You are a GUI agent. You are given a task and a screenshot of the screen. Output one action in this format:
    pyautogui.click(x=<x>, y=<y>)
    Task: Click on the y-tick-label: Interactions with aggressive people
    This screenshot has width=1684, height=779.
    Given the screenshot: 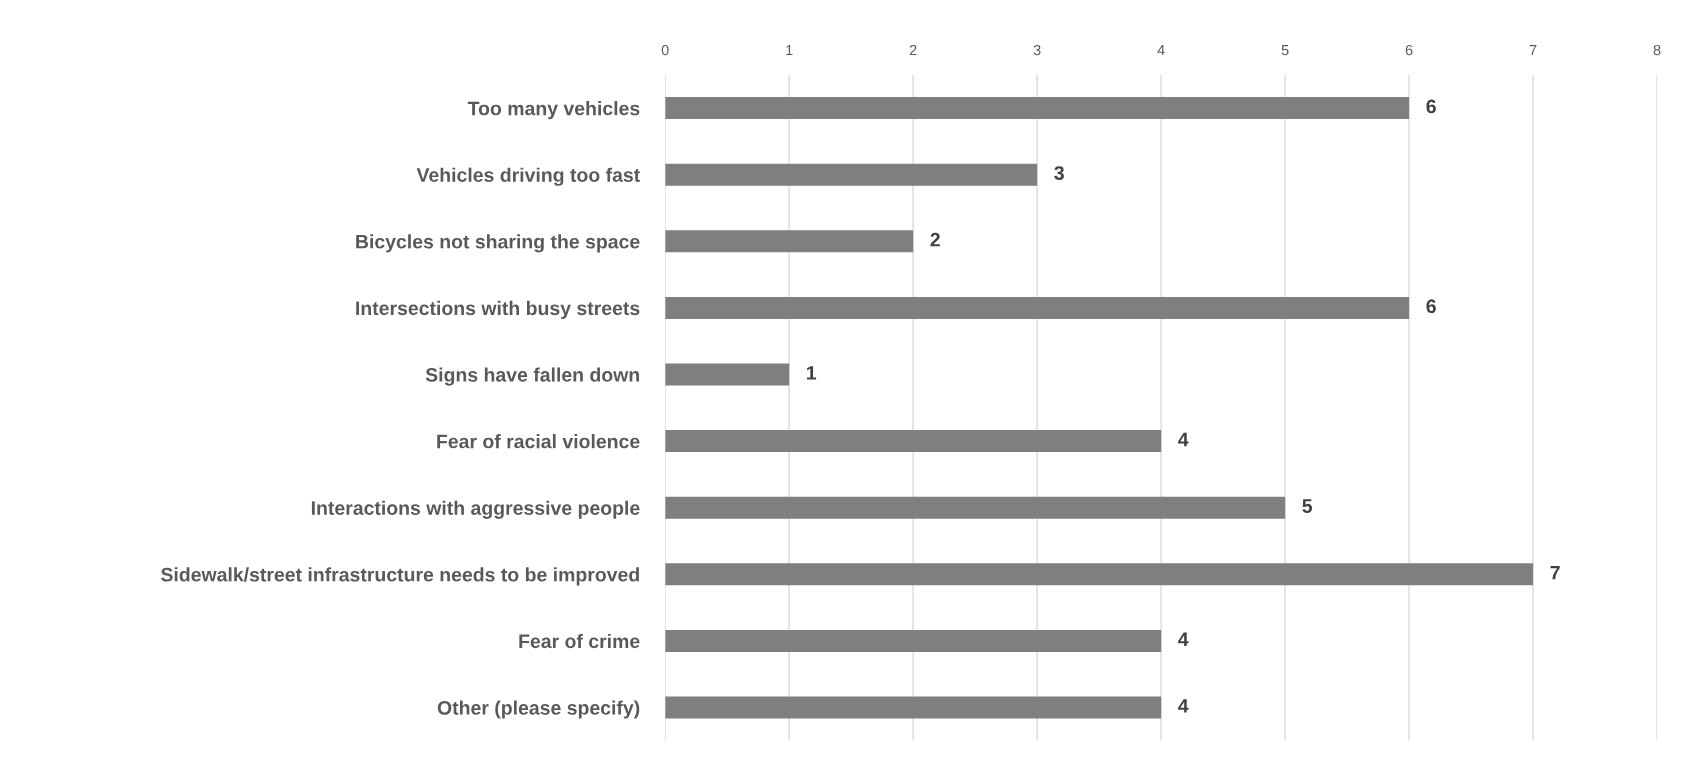 What is the action you would take?
    pyautogui.click(x=475, y=509)
    